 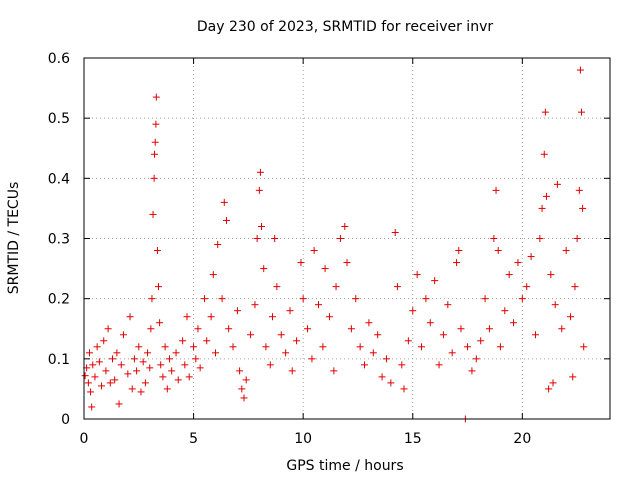 I want to click on y-tick-label: 0.1, so click(x=59, y=360).